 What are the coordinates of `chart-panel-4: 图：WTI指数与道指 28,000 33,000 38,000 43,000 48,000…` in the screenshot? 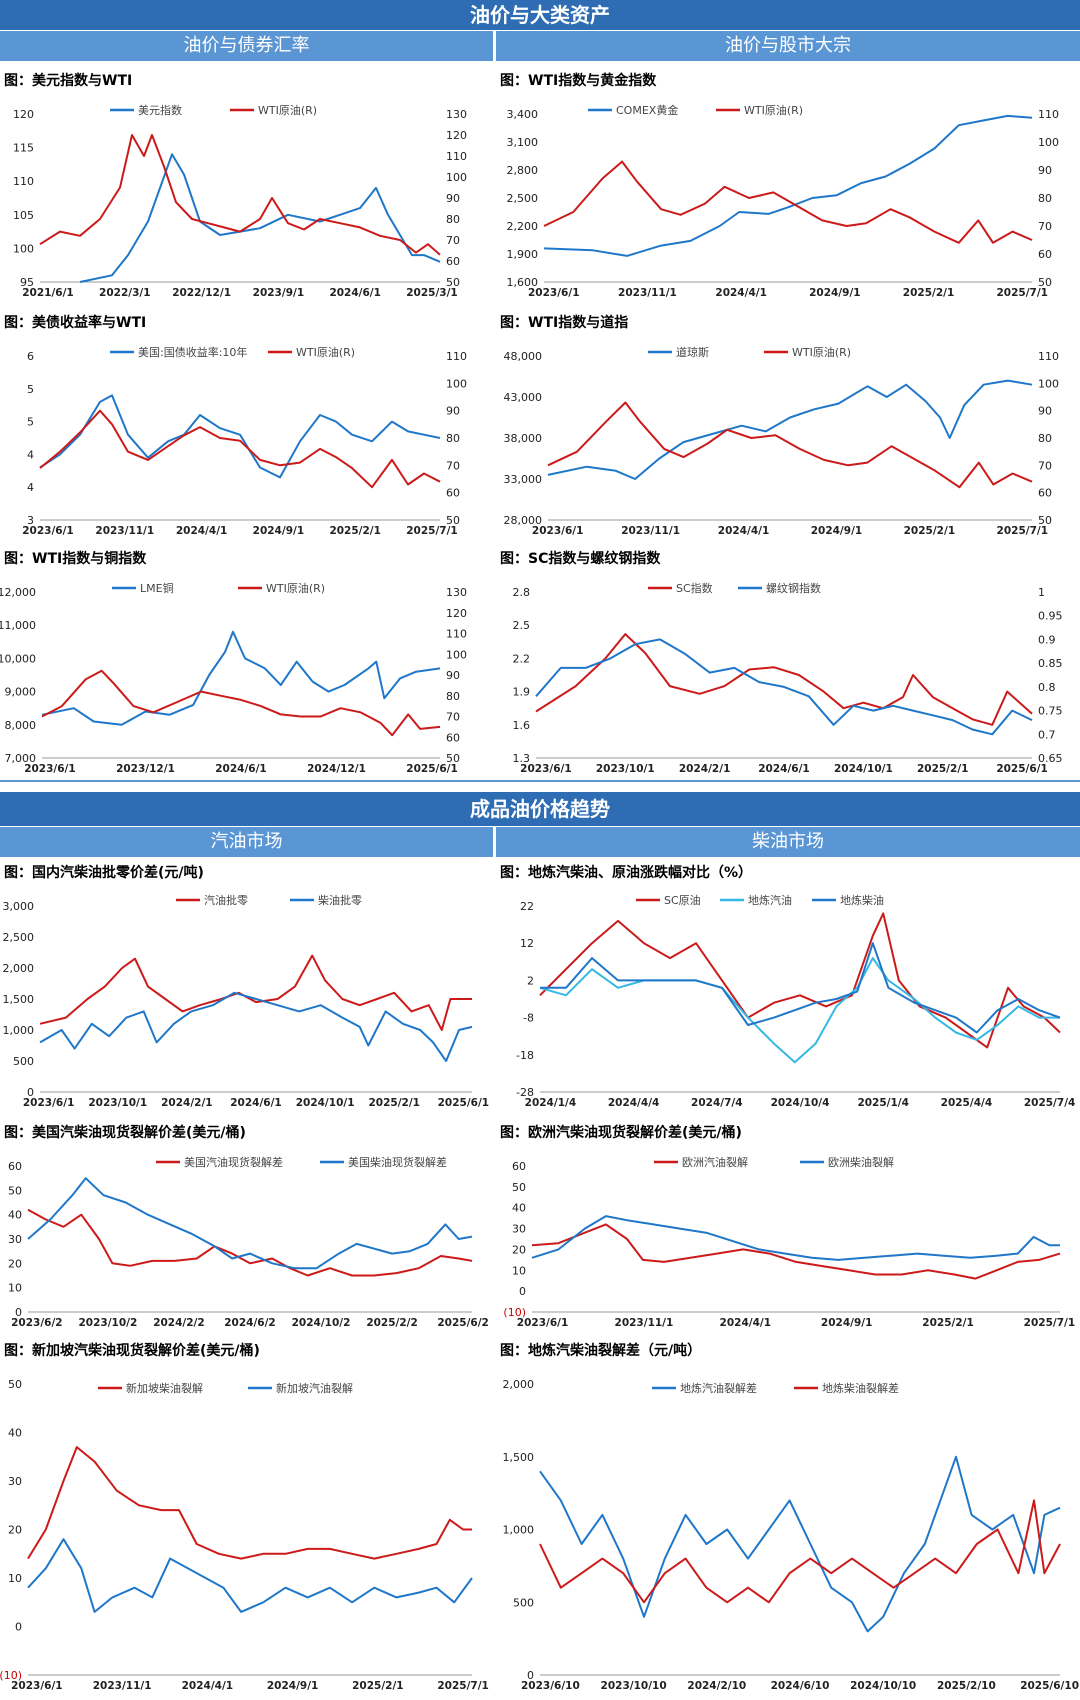 It's located at (788, 426).